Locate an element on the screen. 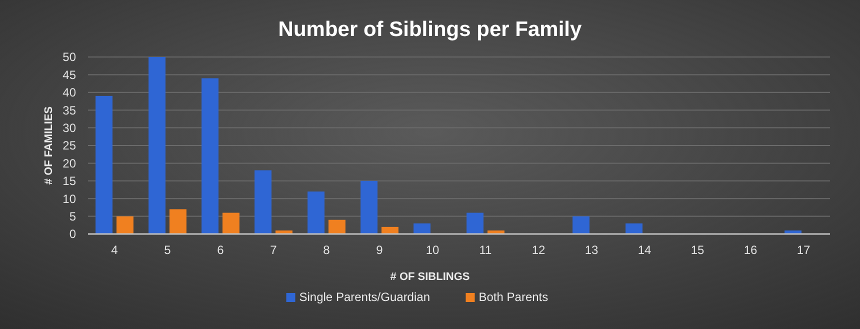 The image size is (860, 329). y-tick-label: 25 is located at coordinates (69, 145).